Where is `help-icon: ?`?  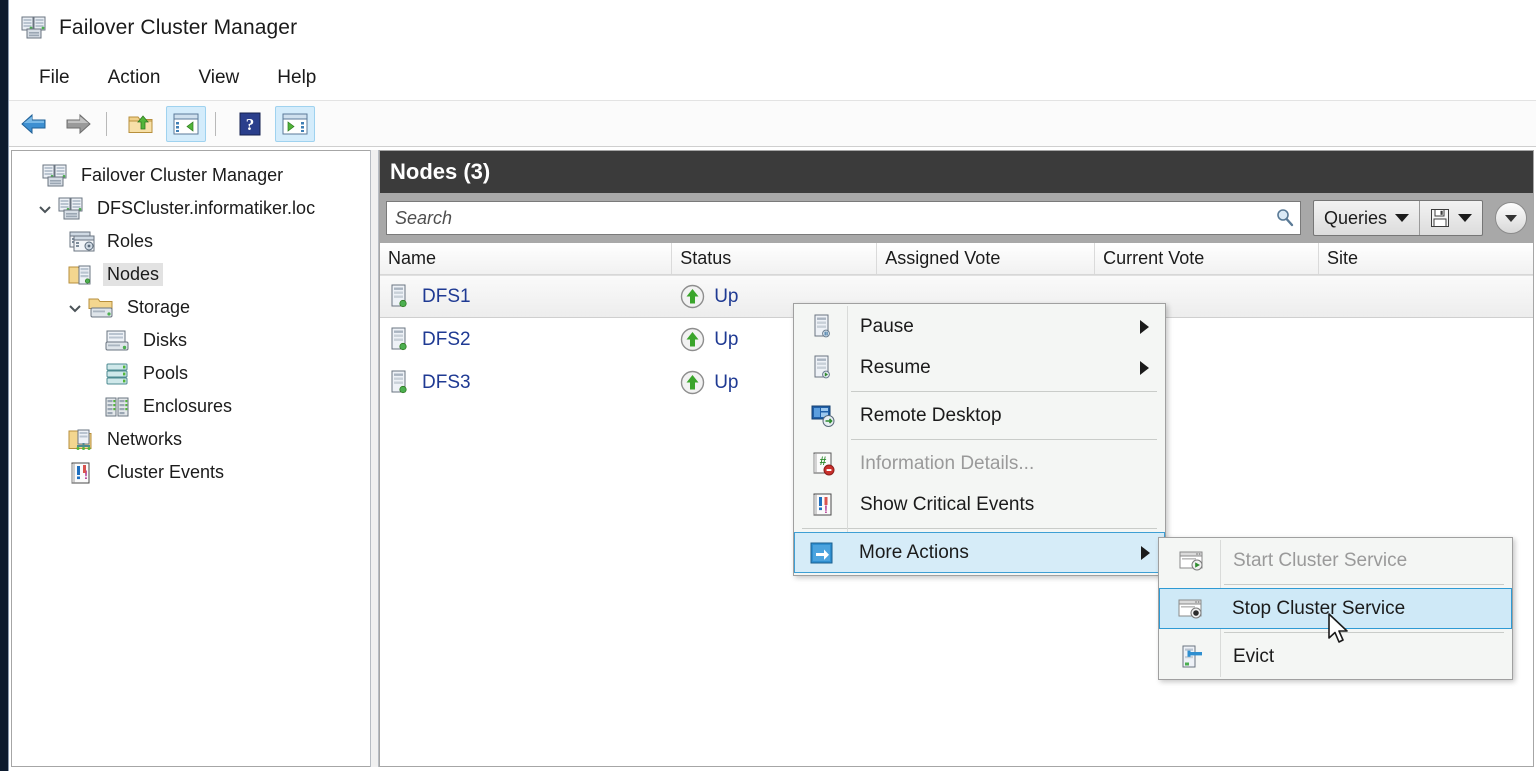 help-icon: ? is located at coordinates (250, 124).